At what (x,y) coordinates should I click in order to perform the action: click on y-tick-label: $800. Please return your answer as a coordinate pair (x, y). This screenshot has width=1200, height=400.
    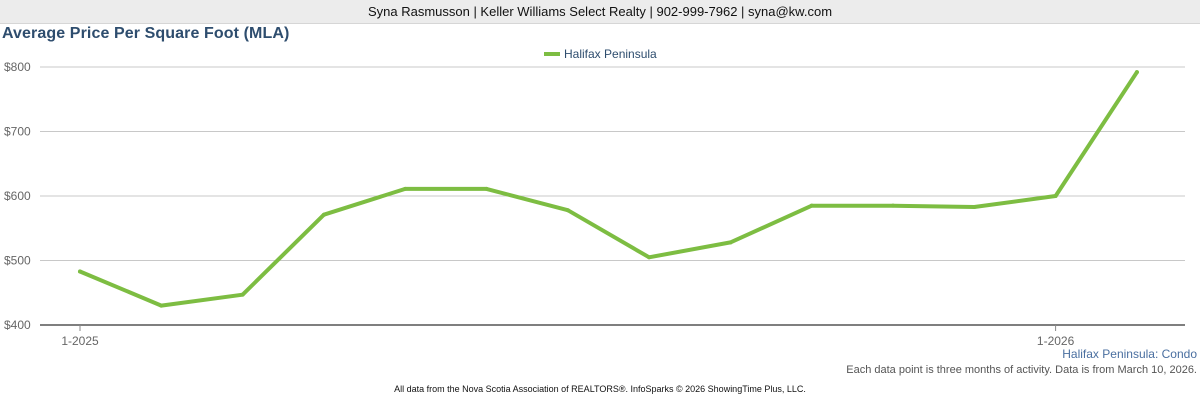
    Looking at the image, I should click on (17, 67).